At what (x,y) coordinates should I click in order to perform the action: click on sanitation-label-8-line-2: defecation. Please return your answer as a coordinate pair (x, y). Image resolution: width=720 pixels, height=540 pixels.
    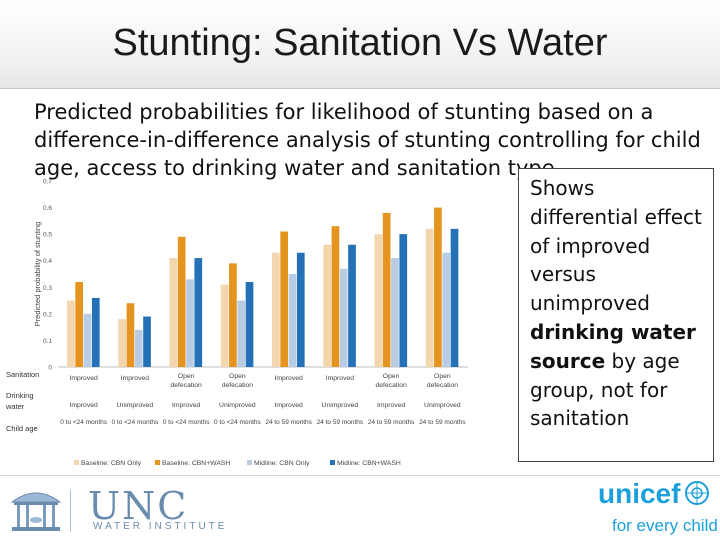
    Looking at the image, I should click on (443, 385).